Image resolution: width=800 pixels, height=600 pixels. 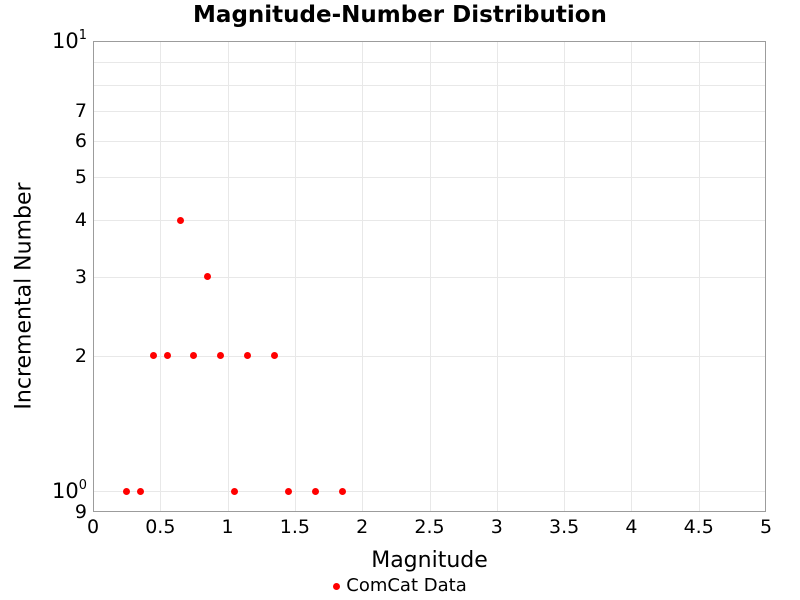 What do you see at coordinates (698, 527) in the screenshot?
I see `x-tick-label: 4.5` at bounding box center [698, 527].